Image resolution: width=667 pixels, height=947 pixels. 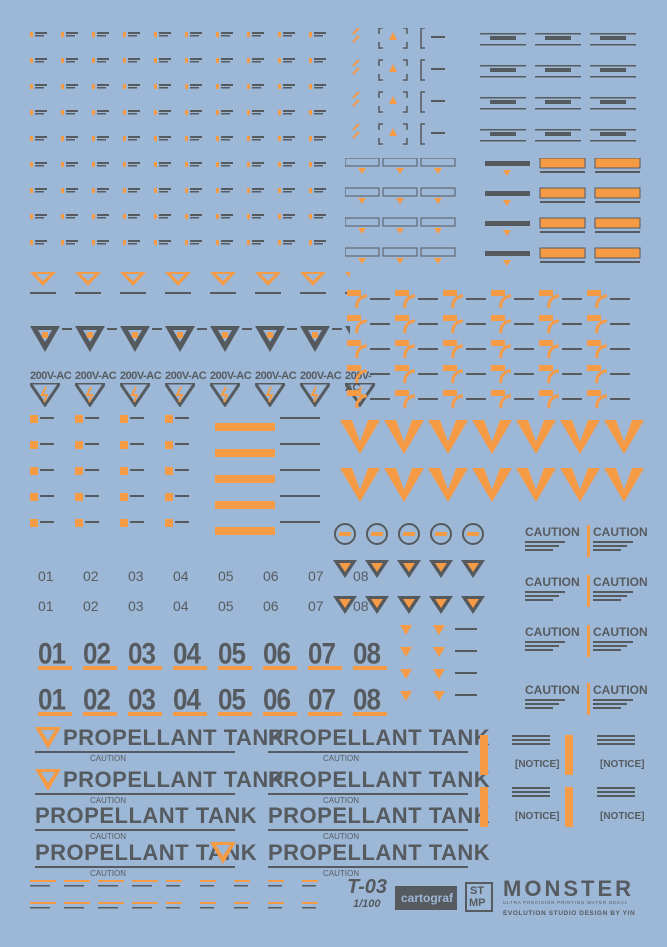 I want to click on notice-orange-bar, so click(x=569, y=807).